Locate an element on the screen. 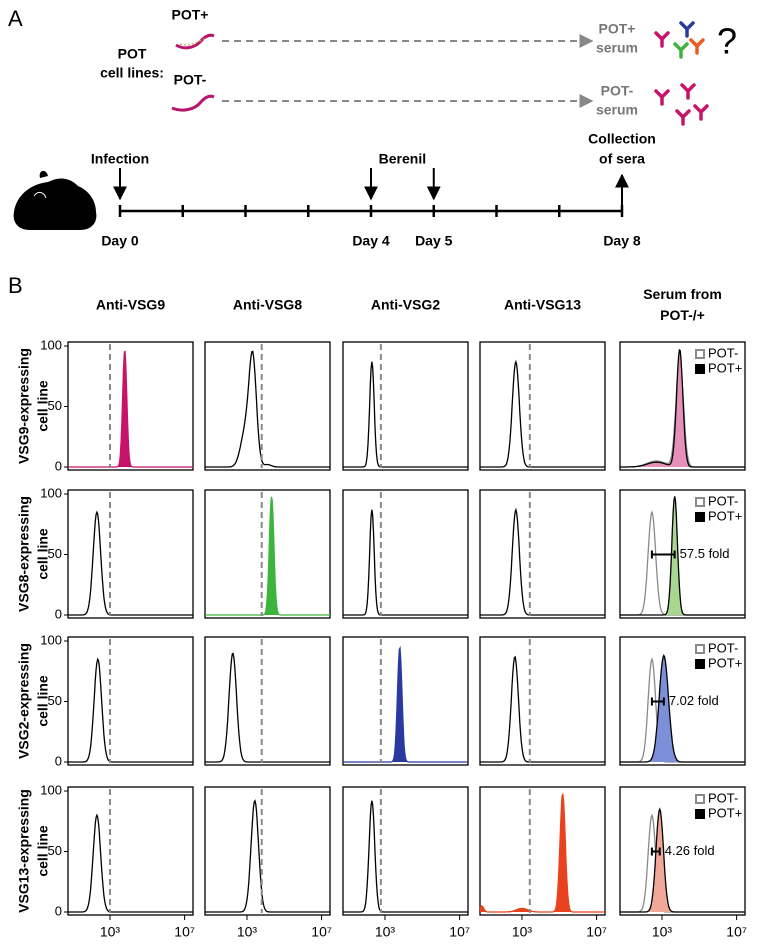 The width and height of the screenshot is (762, 952). pot-minus-label: POT- is located at coordinates (190, 80).